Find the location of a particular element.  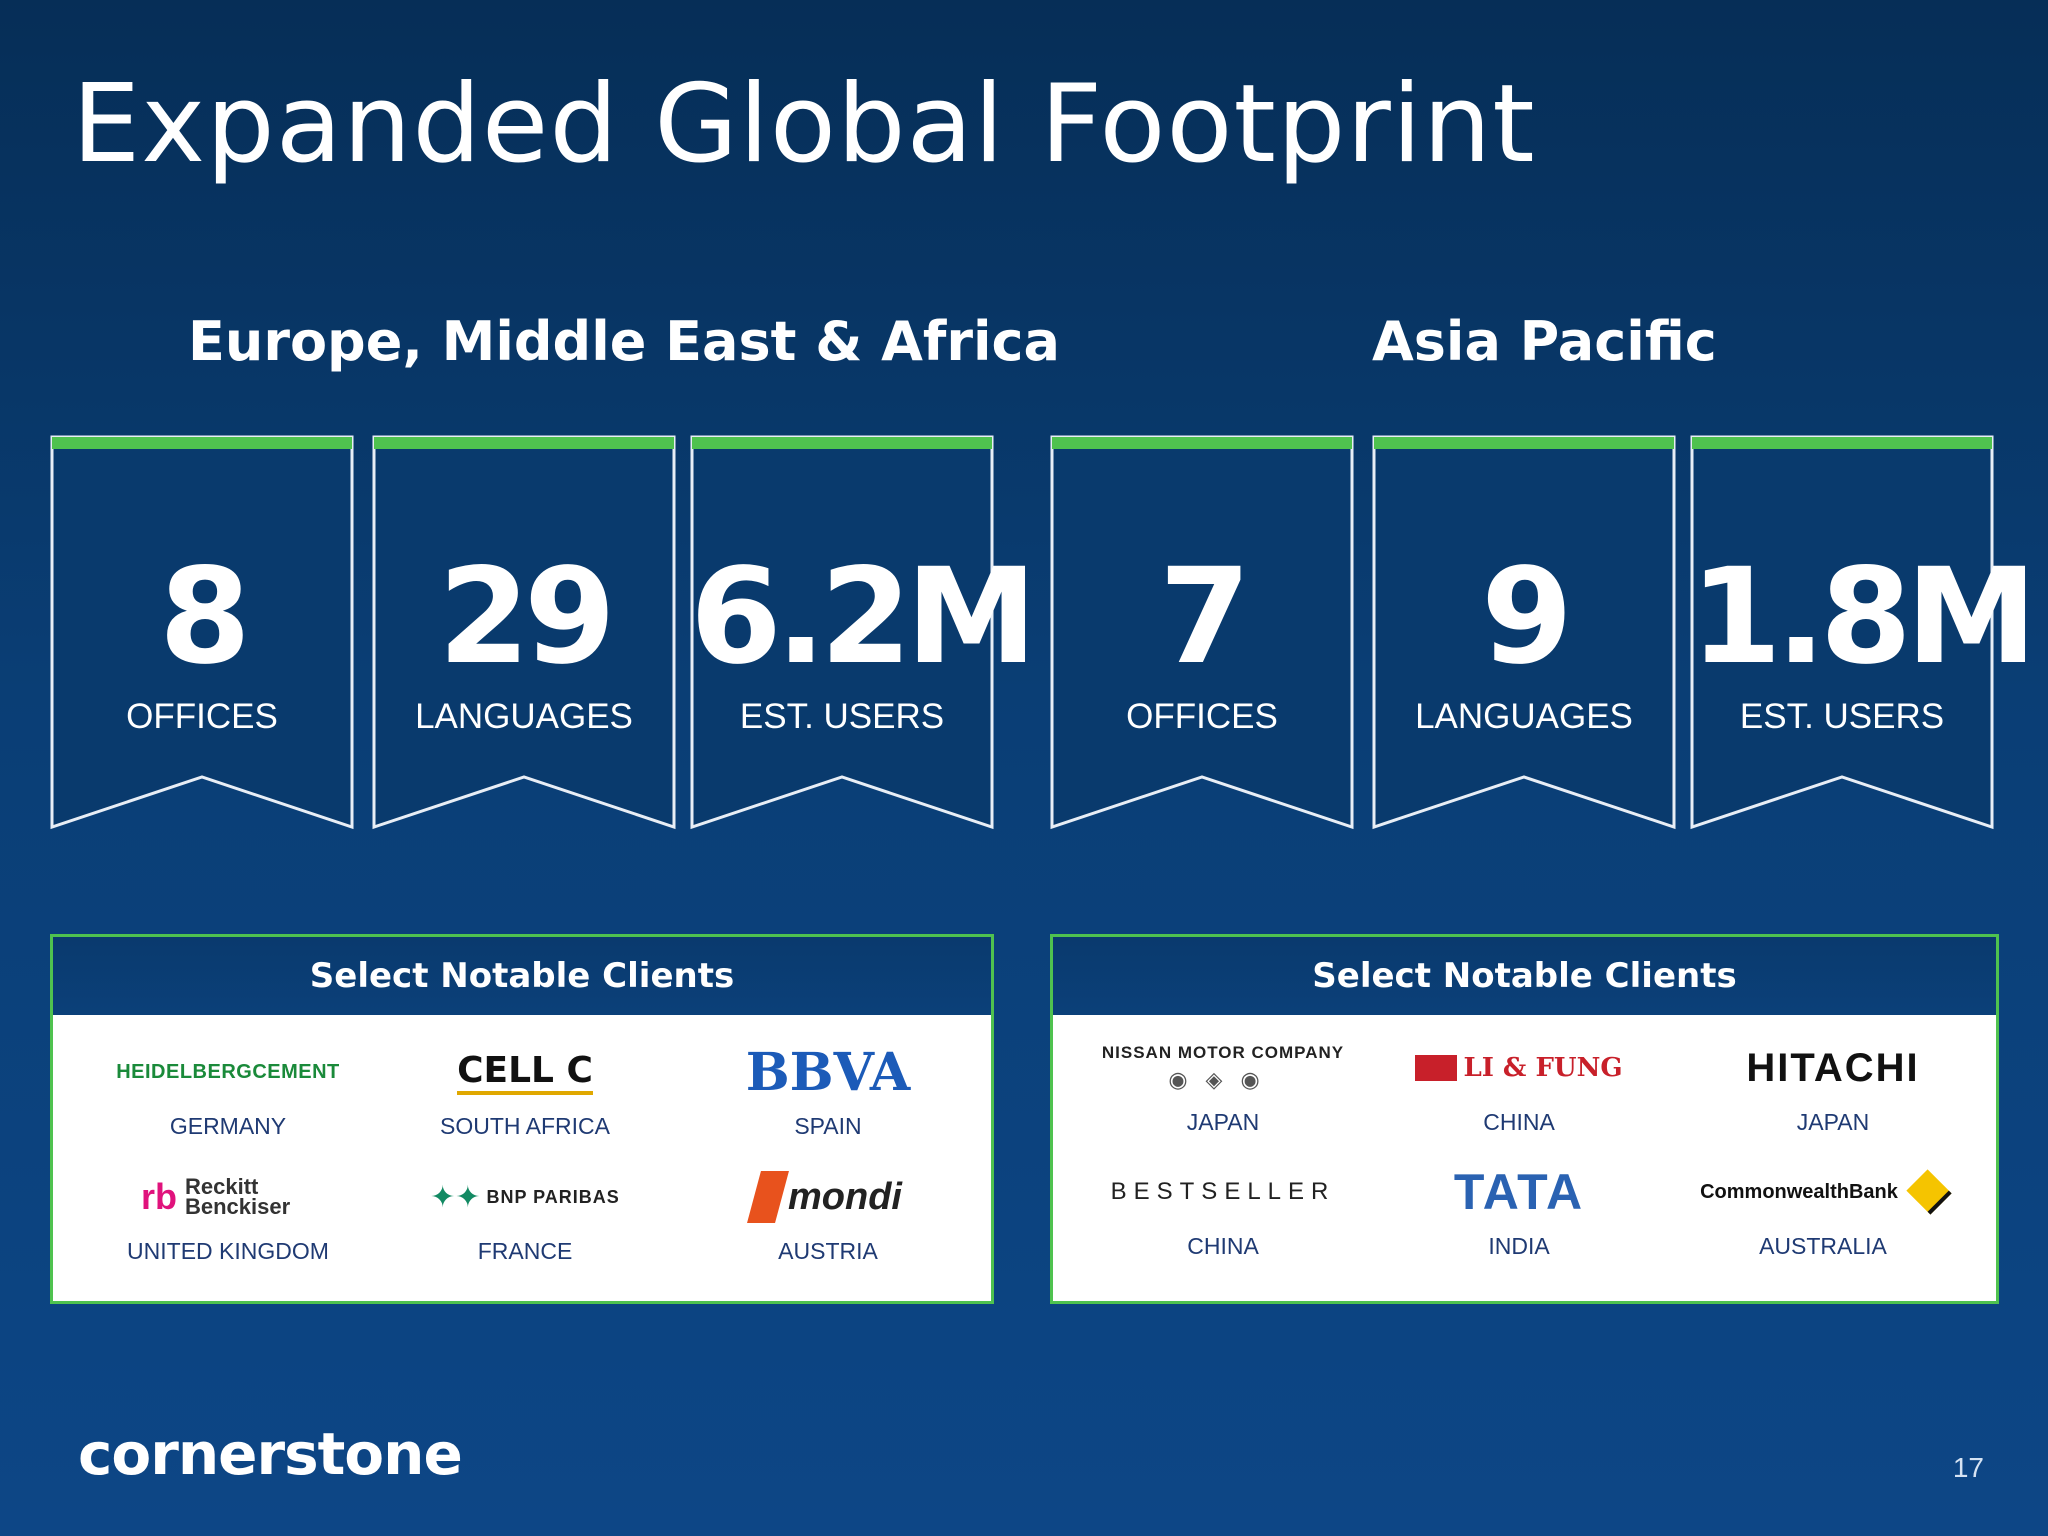

mondi-mark-icon is located at coordinates (768, 1197).